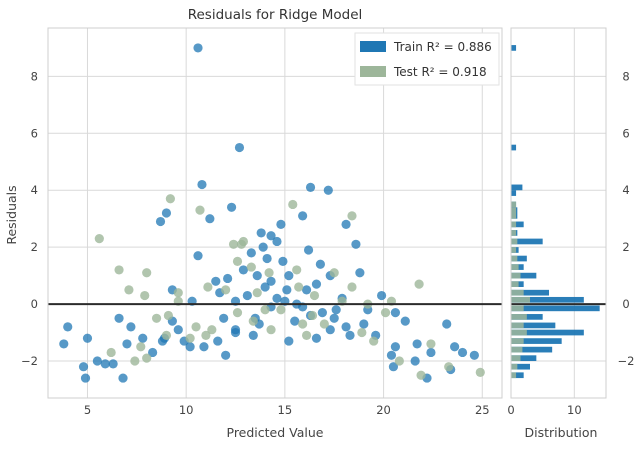 Image resolution: width=641 pixels, height=452 pixels. I want to click on legend: Train R² = 0.886 Test R² = 0.918, so click(427, 59).